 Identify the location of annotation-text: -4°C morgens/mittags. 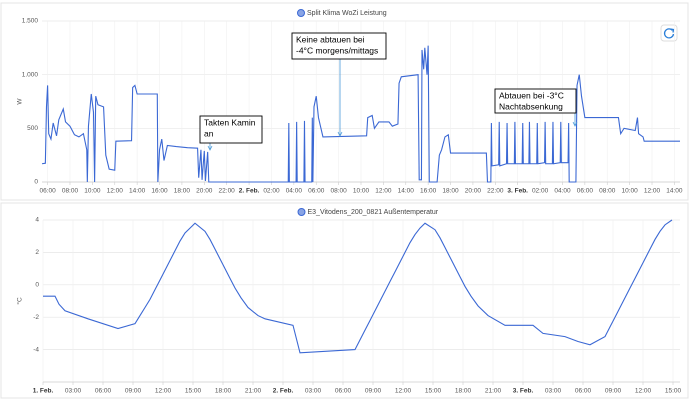
(337, 50).